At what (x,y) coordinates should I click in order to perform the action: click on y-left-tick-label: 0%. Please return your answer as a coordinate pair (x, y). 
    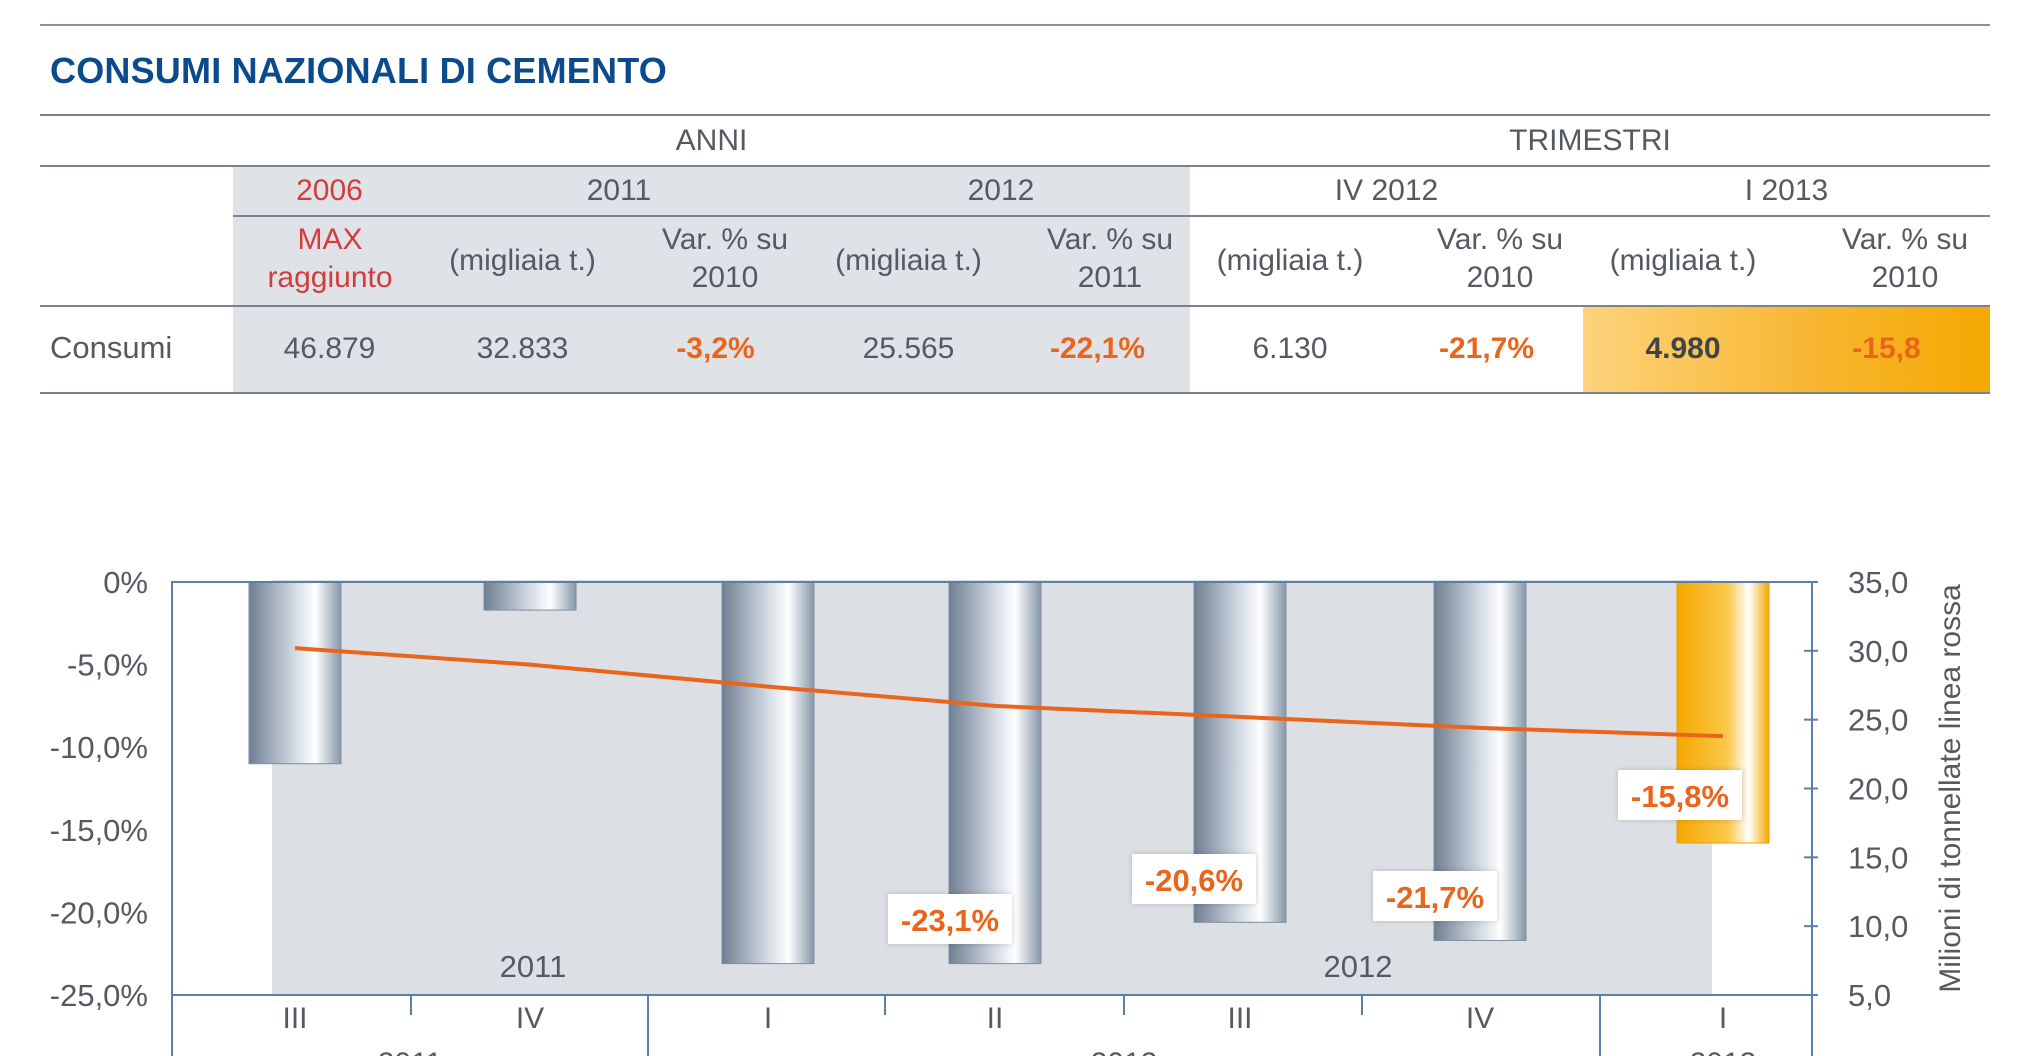
    Looking at the image, I should click on (125, 582).